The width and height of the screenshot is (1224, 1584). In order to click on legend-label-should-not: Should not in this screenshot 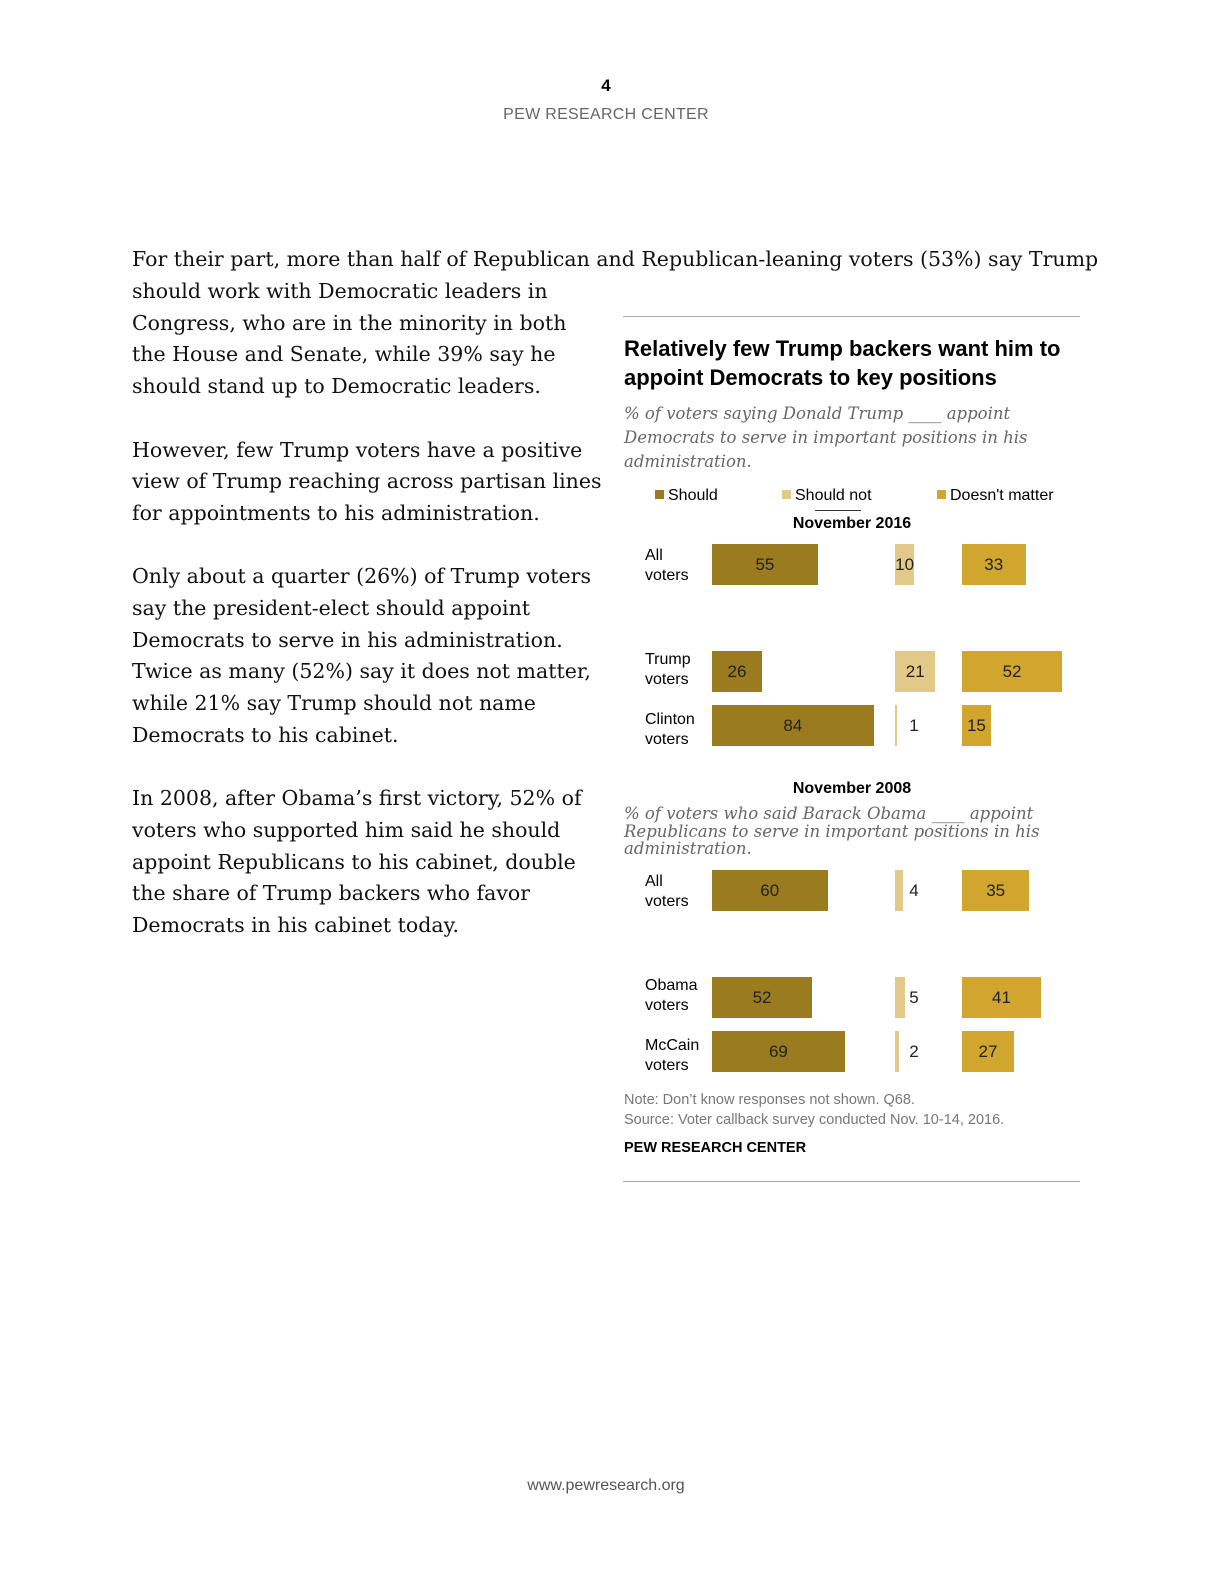, I will do `click(833, 495)`.